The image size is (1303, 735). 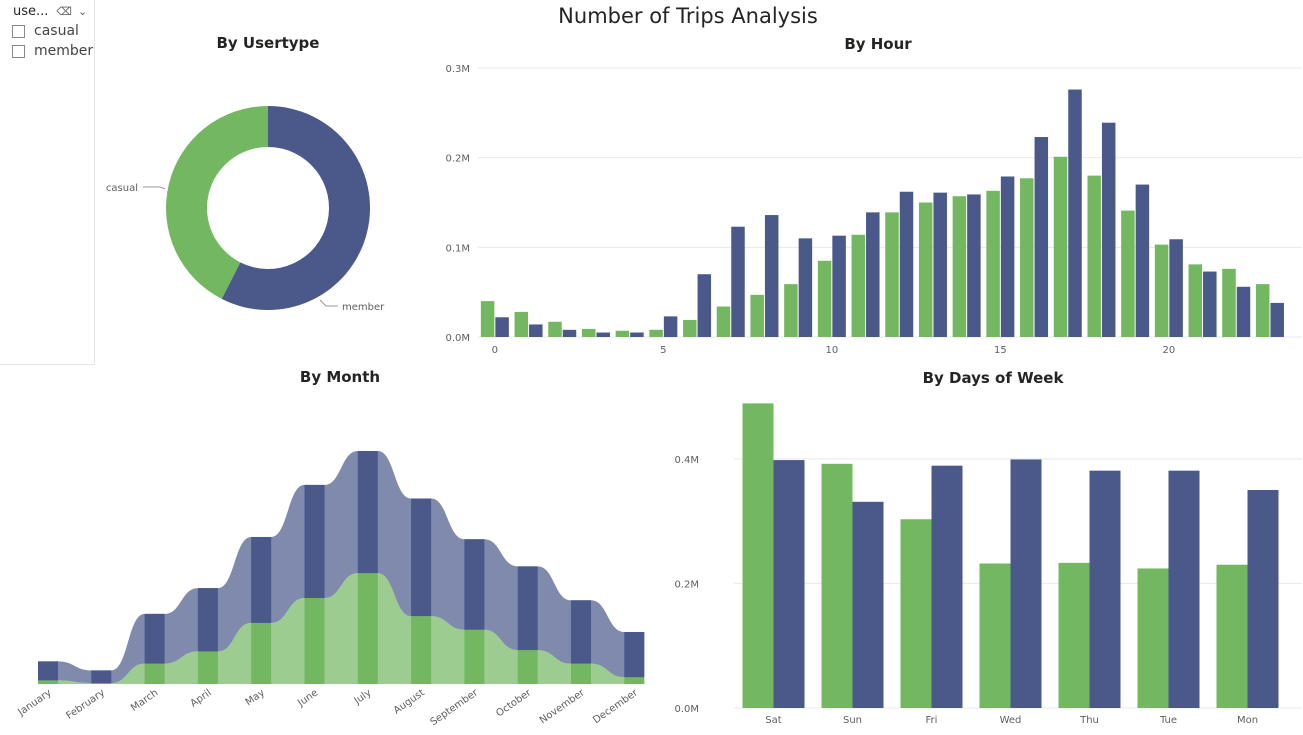 What do you see at coordinates (1247, 720) in the screenshot?
I see `x-tick-label-weekday: Mon` at bounding box center [1247, 720].